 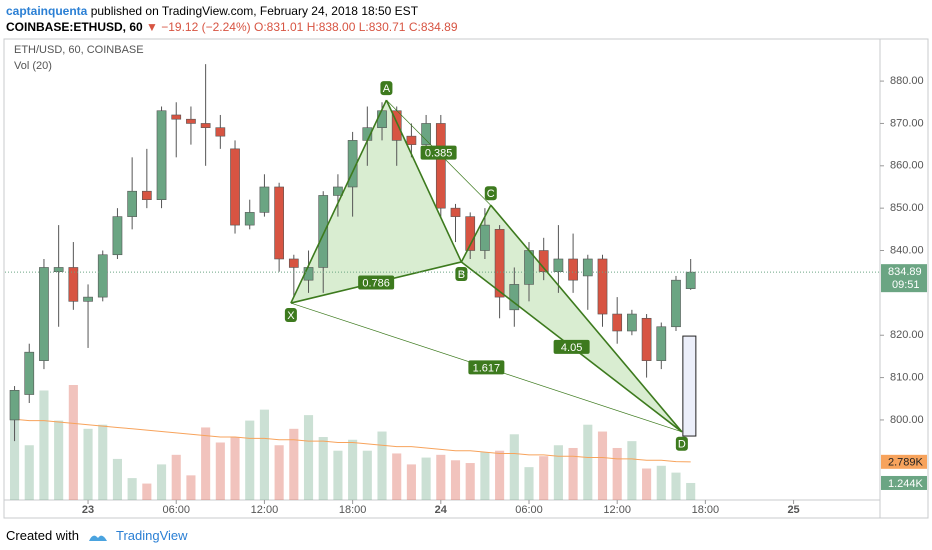 I want to click on vol-ma-box, so click(x=904, y=461).